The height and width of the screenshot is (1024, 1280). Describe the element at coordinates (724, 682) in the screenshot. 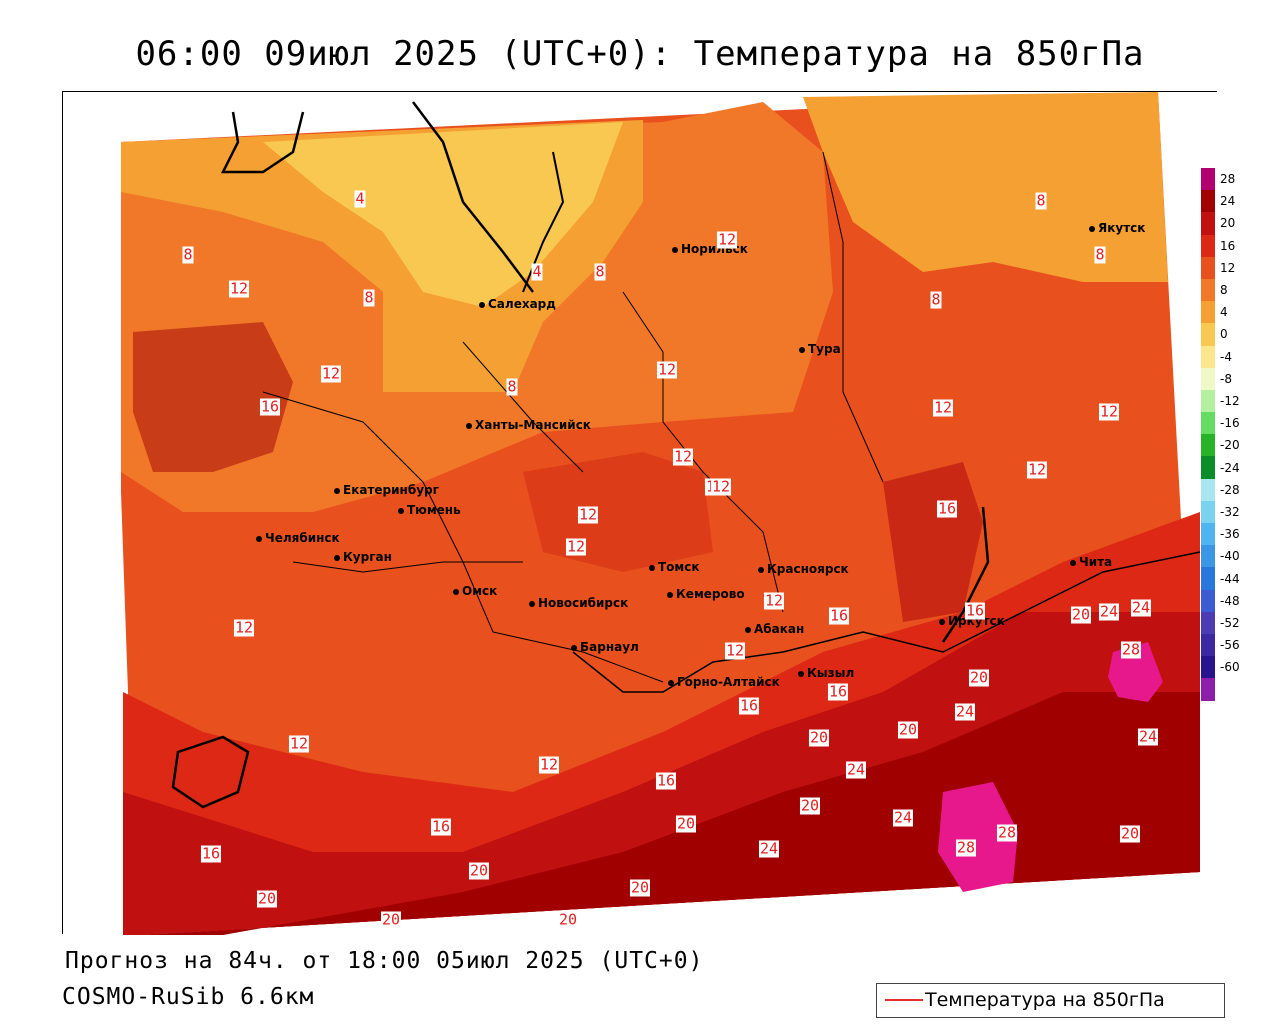

I see `city-gorno-altaysk: Горно-Алтайск` at that location.